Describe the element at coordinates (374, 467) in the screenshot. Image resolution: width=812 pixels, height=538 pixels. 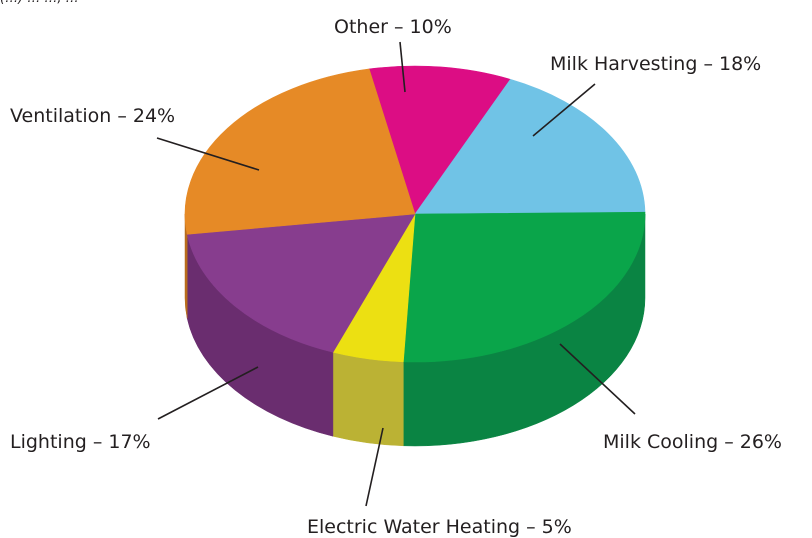
I see `leader-line-electric-water-heating` at that location.